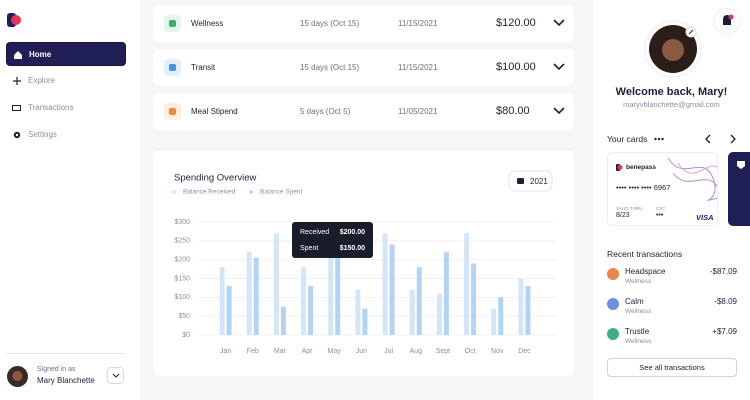 This screenshot has height=400, width=750. I want to click on benefit-amount: $80.00, so click(513, 111).